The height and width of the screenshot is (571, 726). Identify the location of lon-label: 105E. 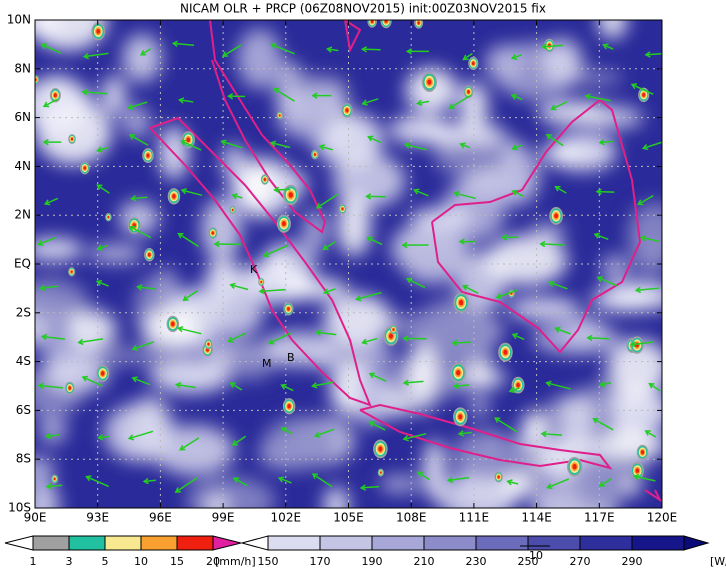
(348, 518).